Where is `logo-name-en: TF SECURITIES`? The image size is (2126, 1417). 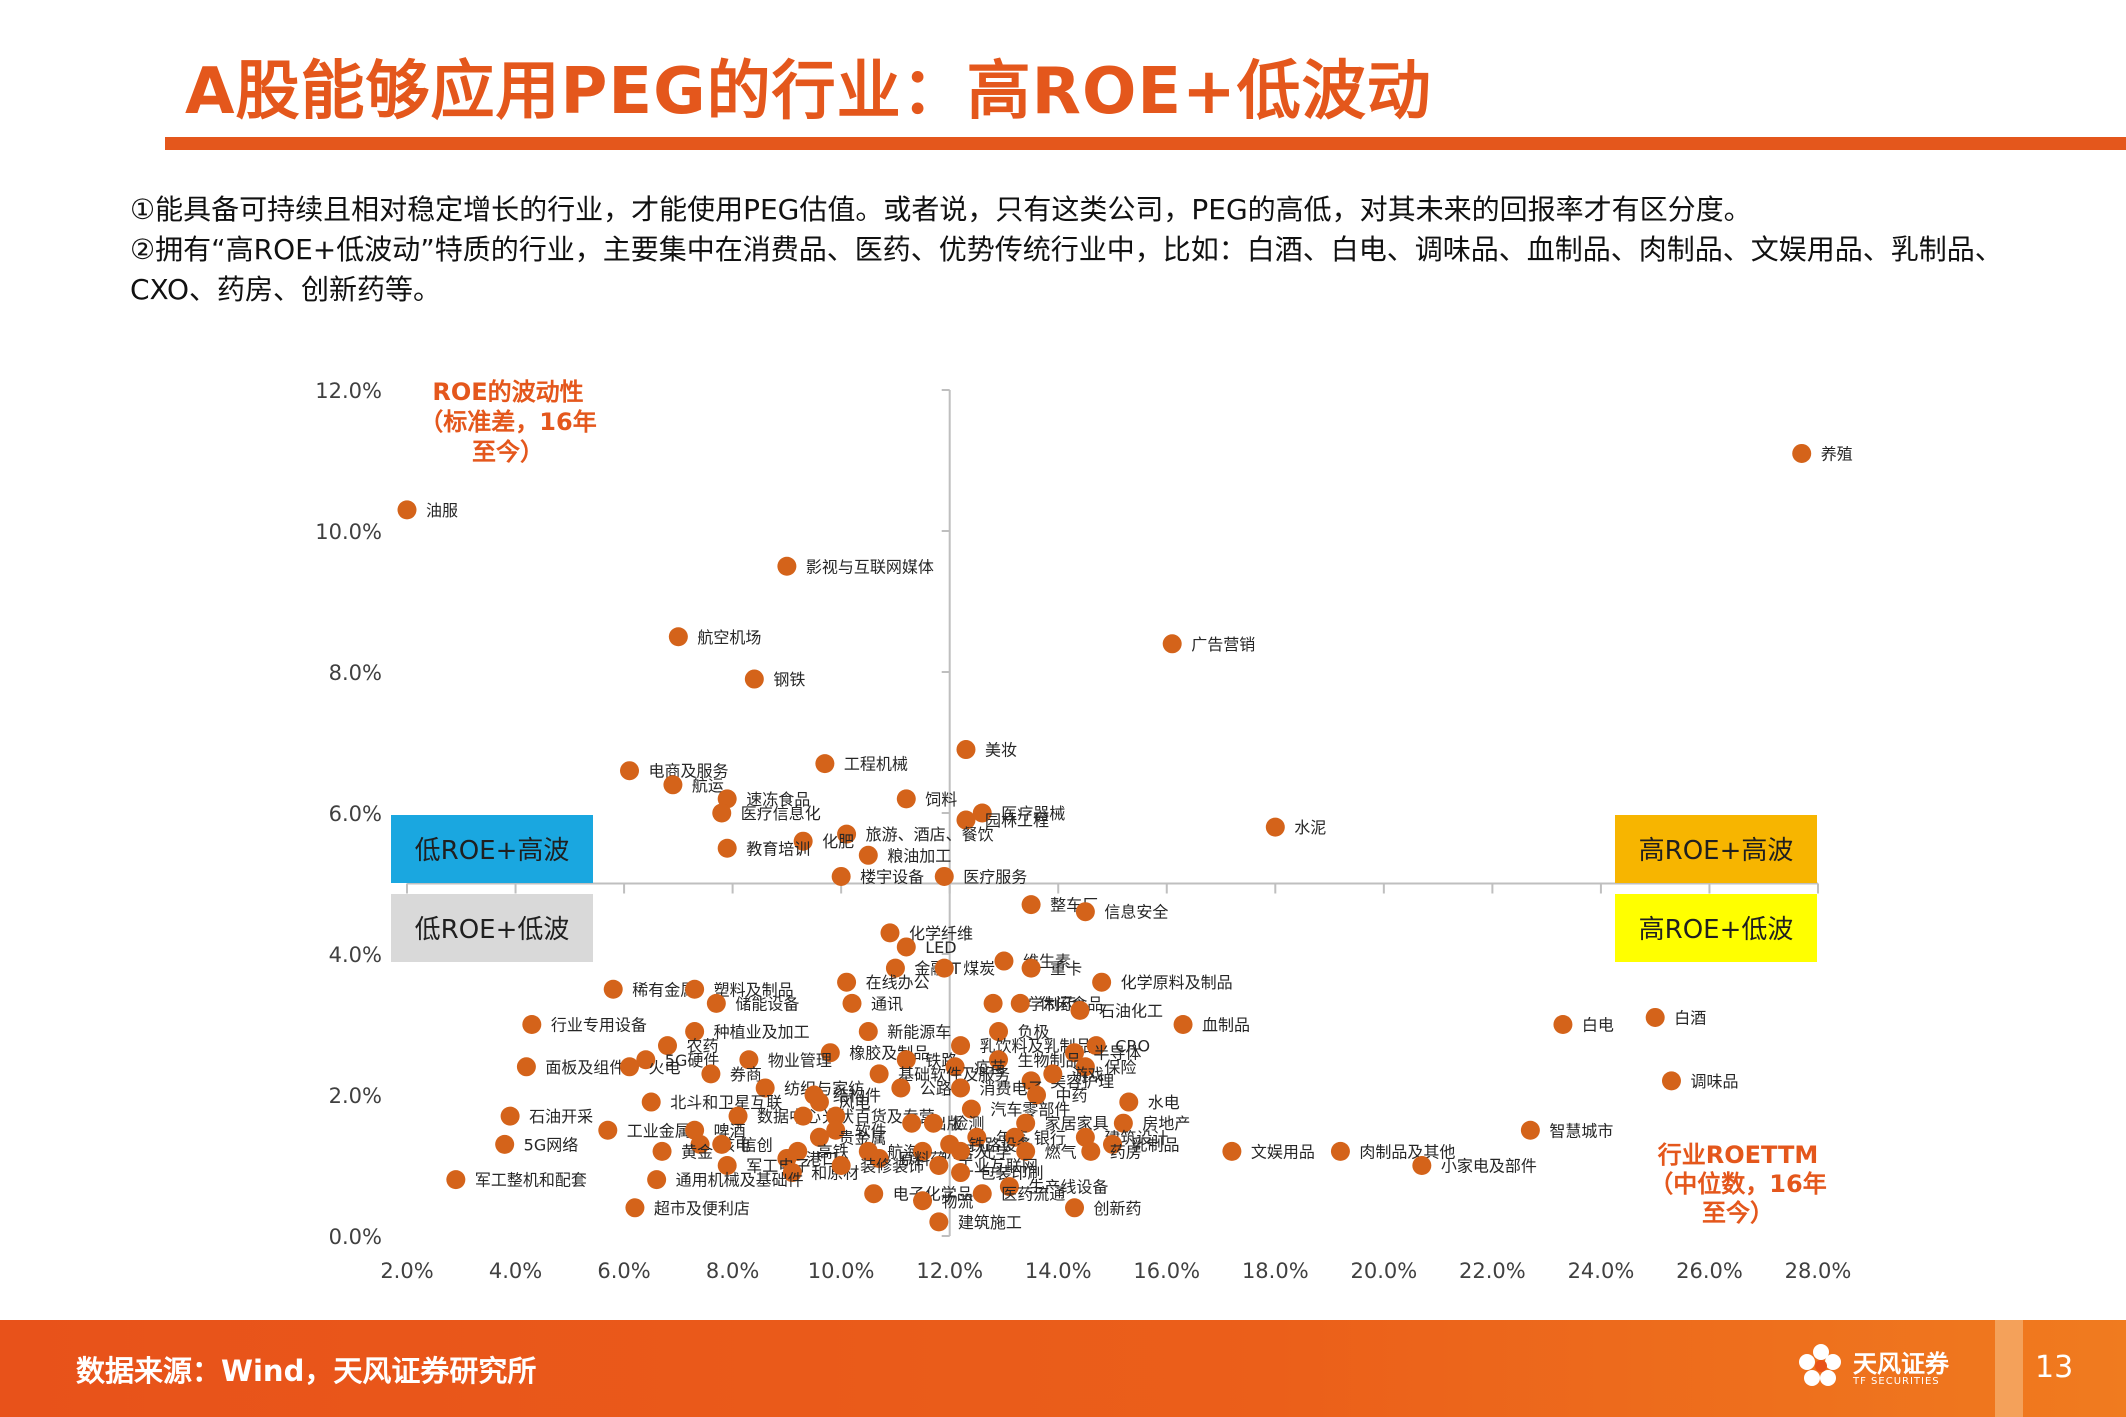
logo-name-en: TF SECURITIES is located at coordinates (1896, 1381).